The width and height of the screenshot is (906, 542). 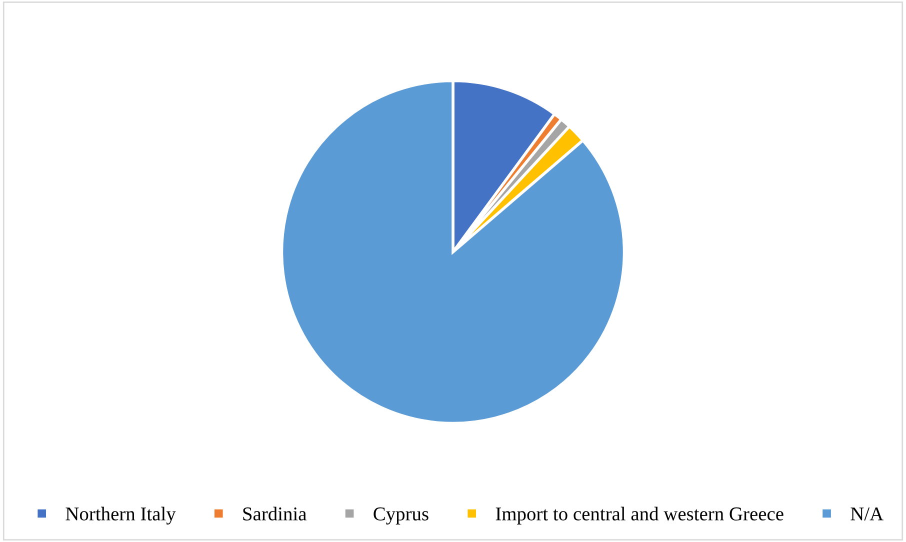 I want to click on legend-label: Import to central and western Greece, so click(x=640, y=515).